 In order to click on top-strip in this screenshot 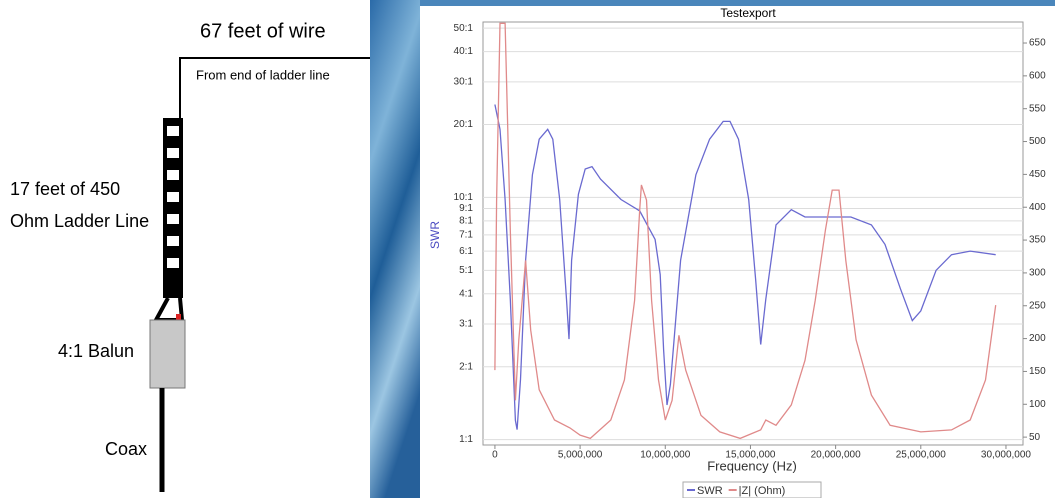, I will do `click(737, 3)`.